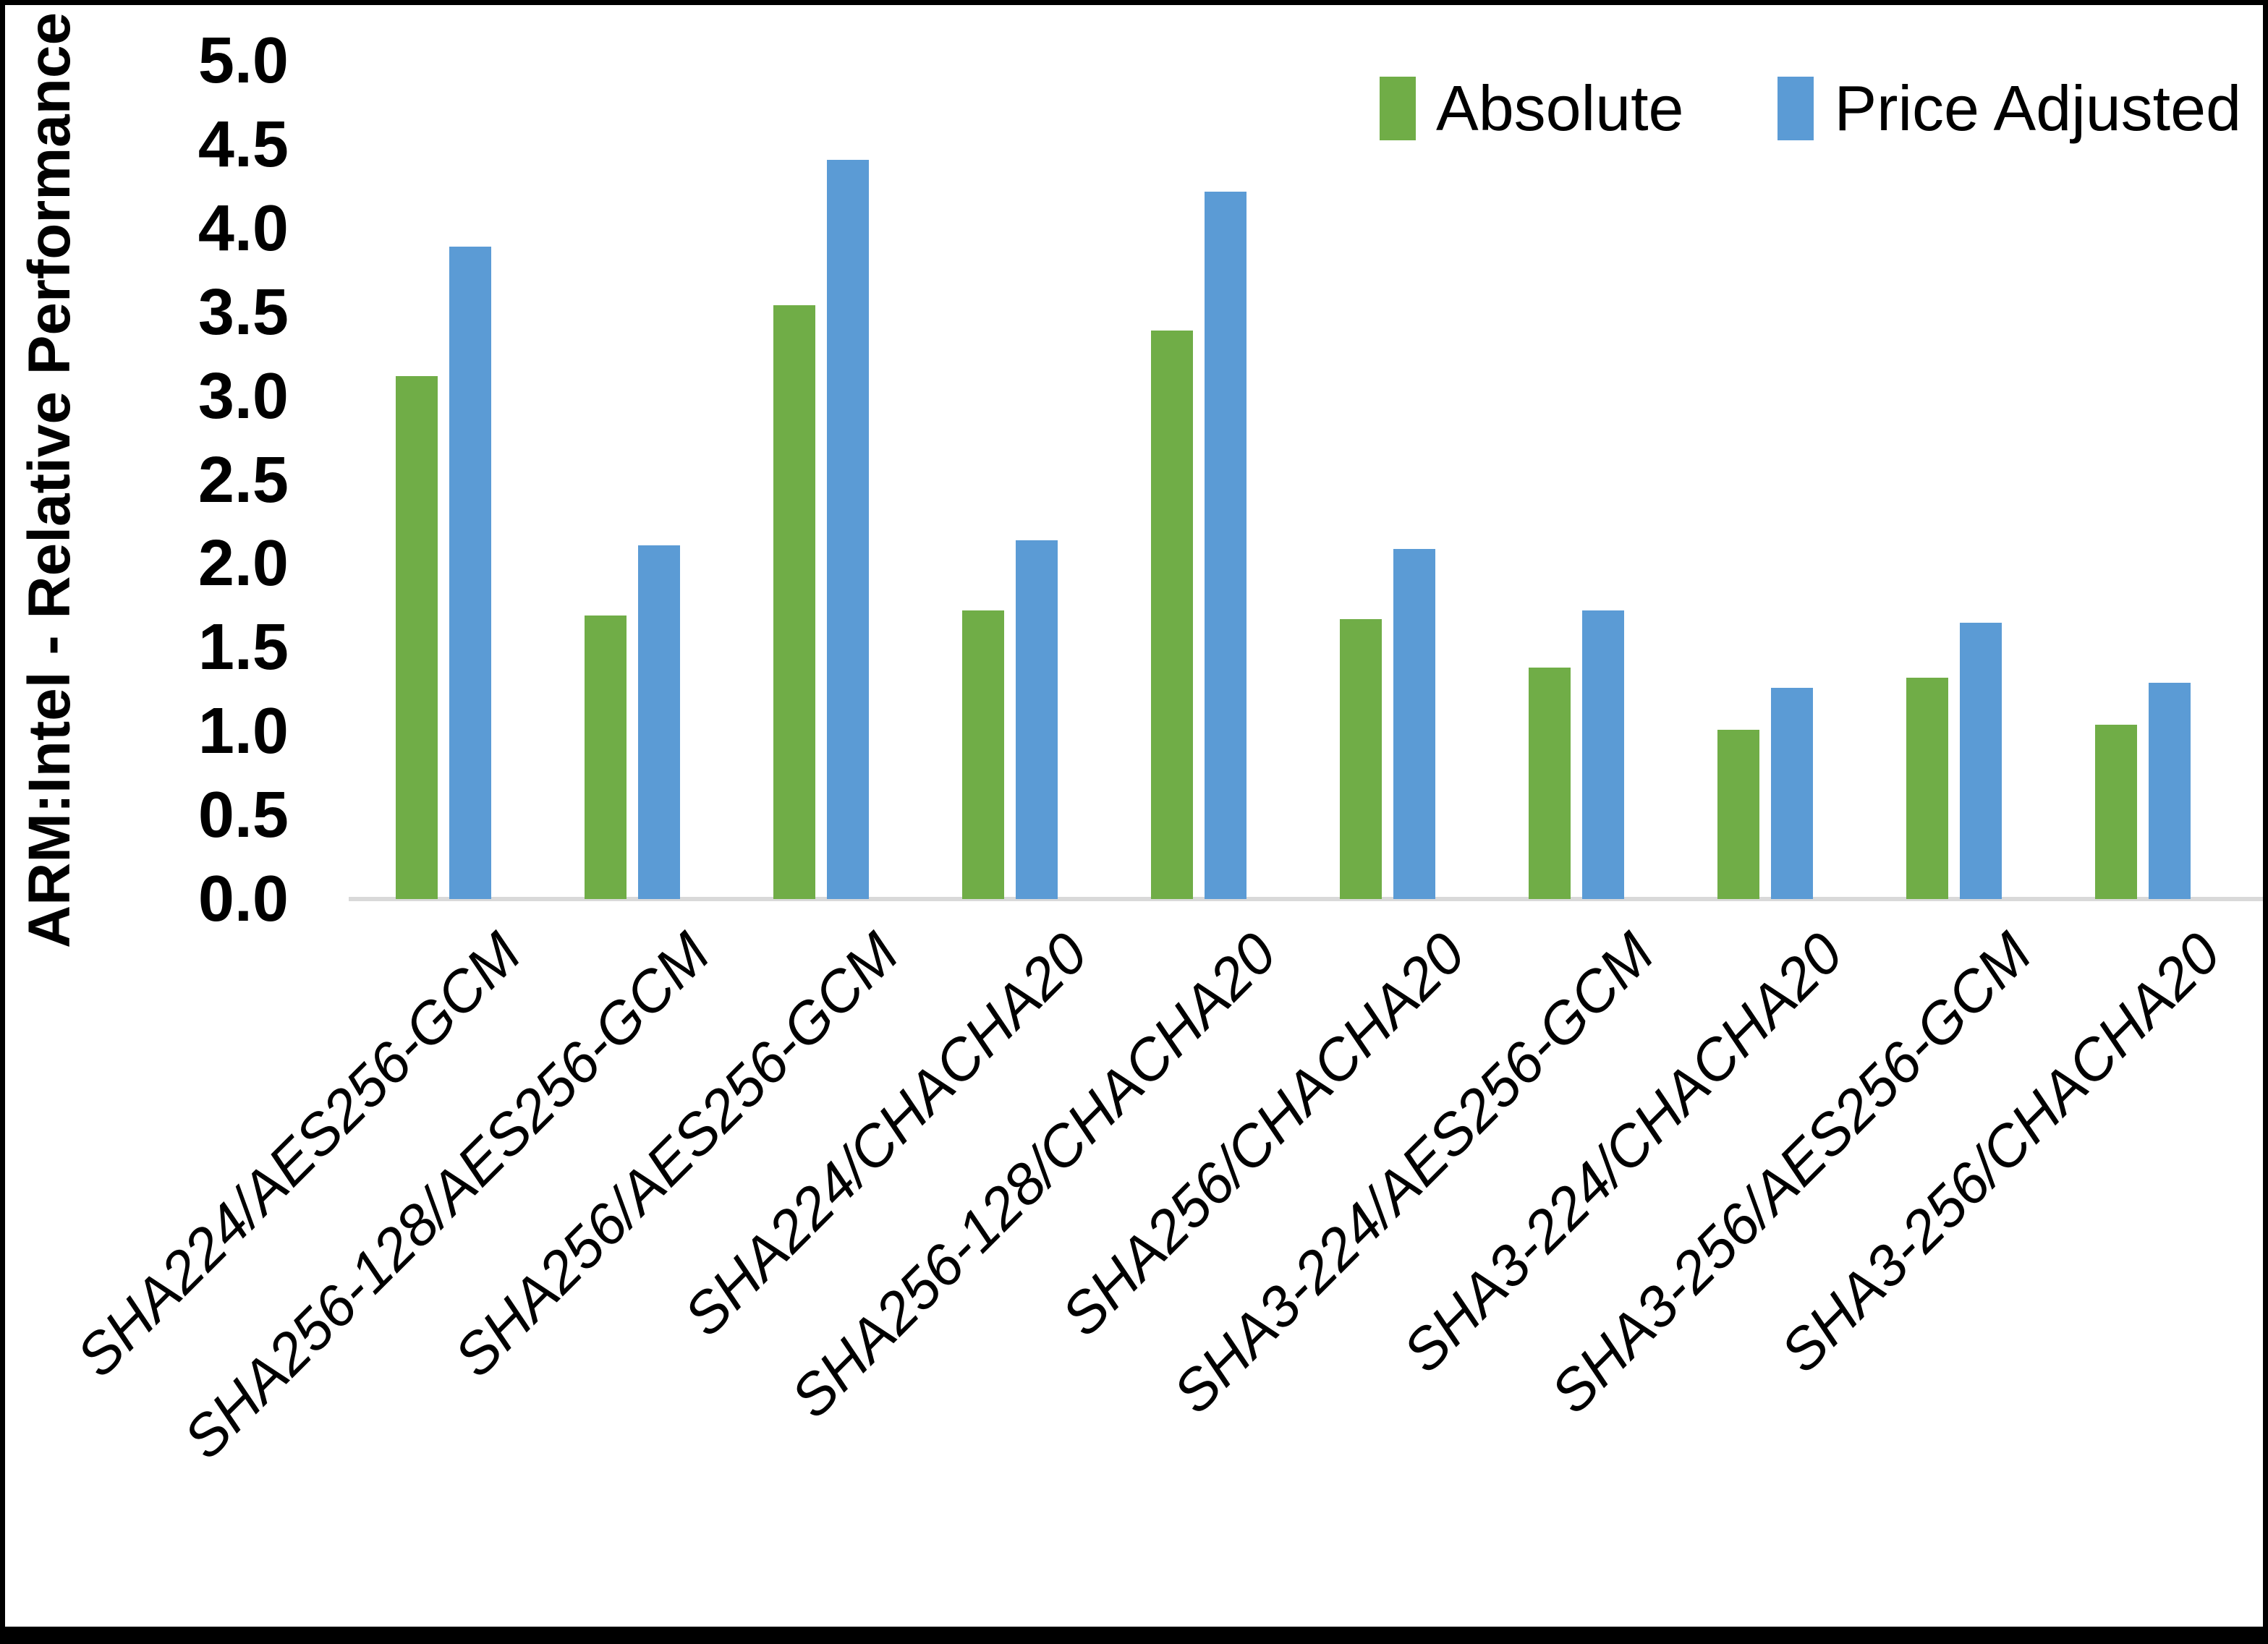 This screenshot has width=2268, height=1644. Describe the element at coordinates (243, 899) in the screenshot. I see `y-tick-label: 0.0` at that location.